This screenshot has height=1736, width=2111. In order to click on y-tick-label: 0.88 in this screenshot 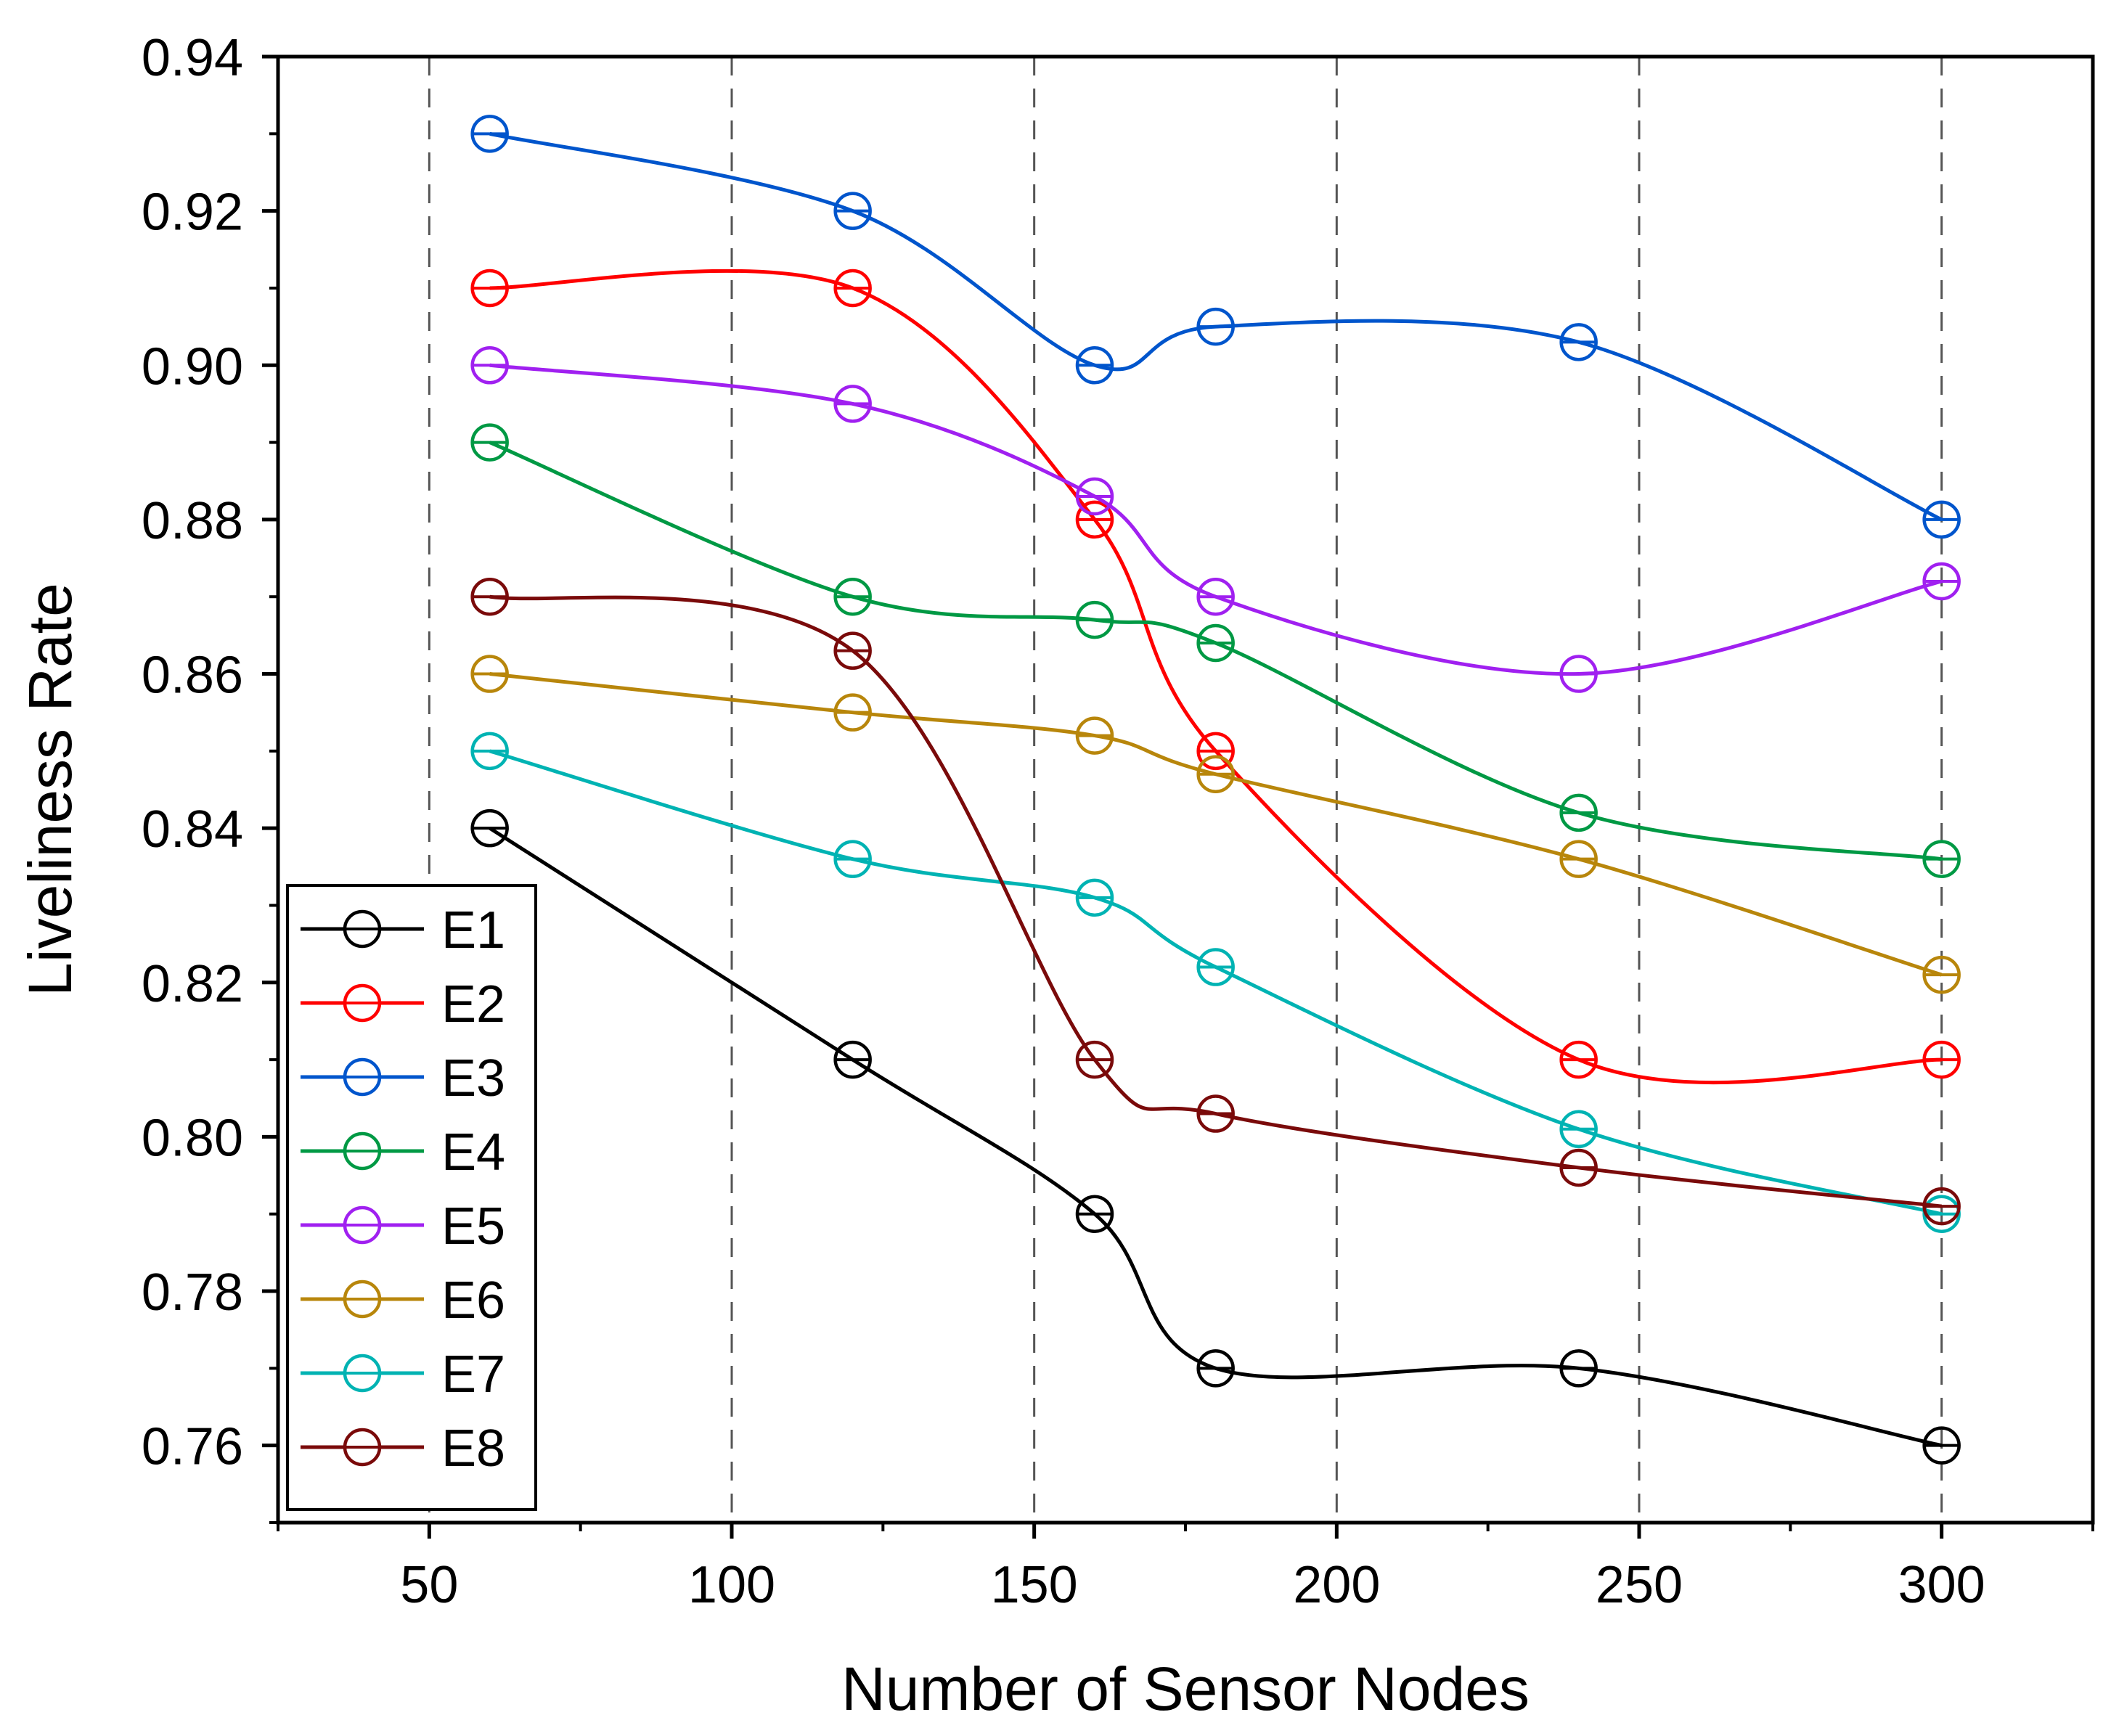, I will do `click(193, 521)`.